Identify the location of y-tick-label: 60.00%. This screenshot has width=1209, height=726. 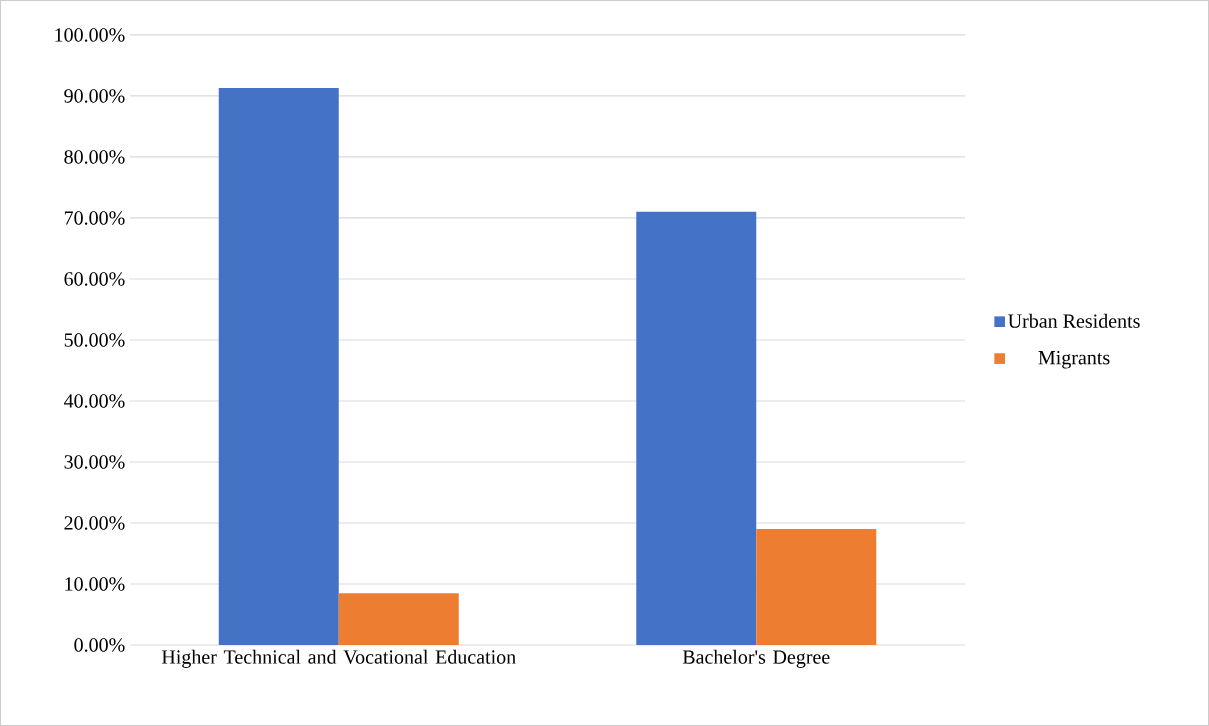
(94, 279).